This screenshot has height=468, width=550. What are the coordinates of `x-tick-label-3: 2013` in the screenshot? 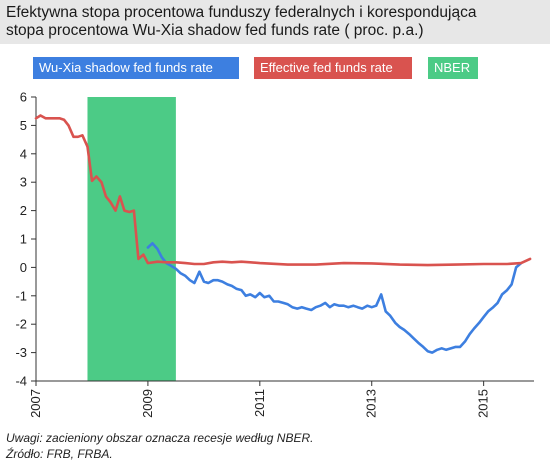 It's located at (371, 403).